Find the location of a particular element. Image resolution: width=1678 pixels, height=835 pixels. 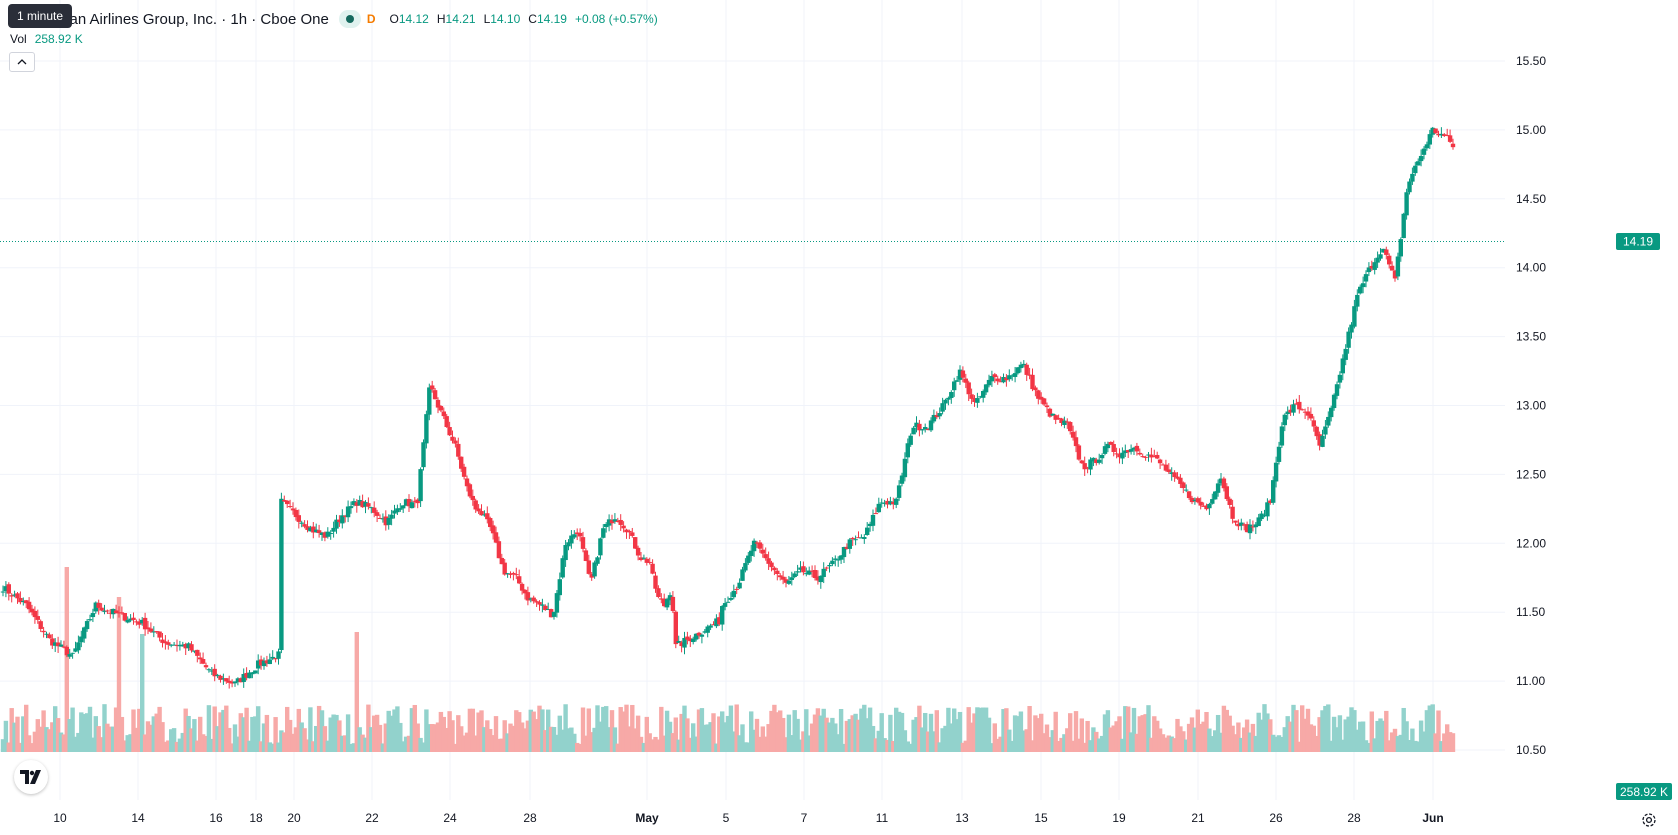

collapse-legend-button is located at coordinates (22, 62).